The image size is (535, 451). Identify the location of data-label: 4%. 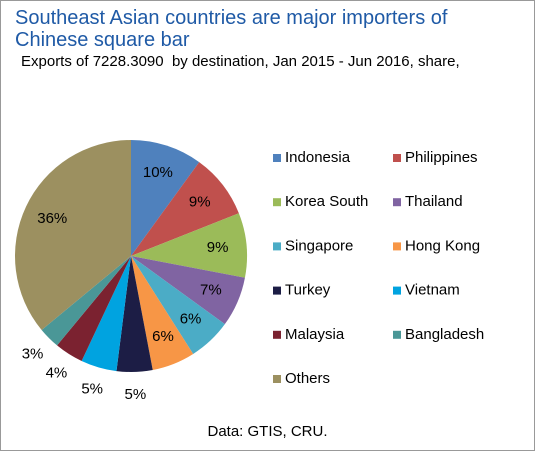
(57, 372).